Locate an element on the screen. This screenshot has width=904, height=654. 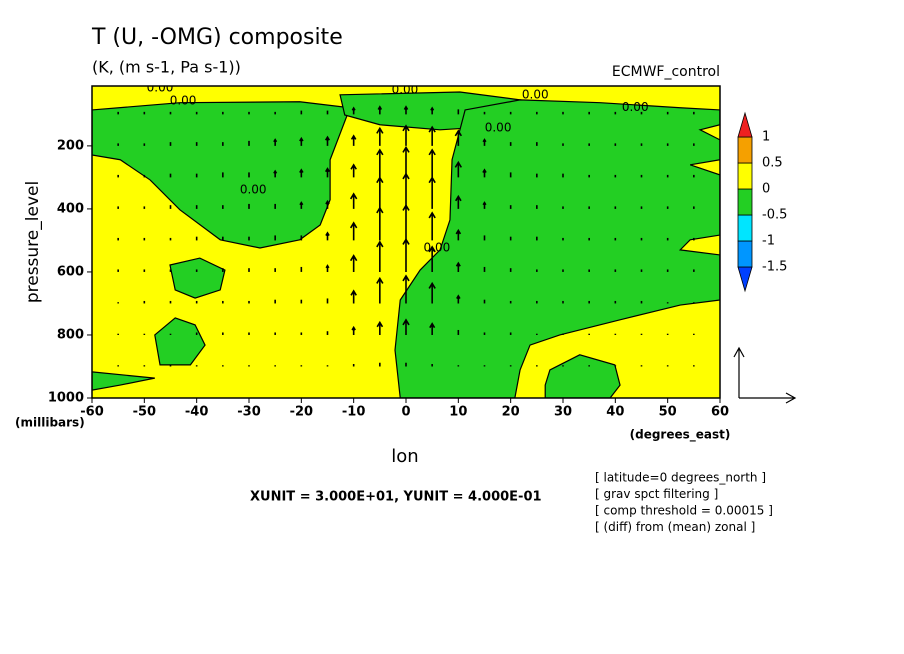
x-tick-label: 10 is located at coordinates (458, 412).